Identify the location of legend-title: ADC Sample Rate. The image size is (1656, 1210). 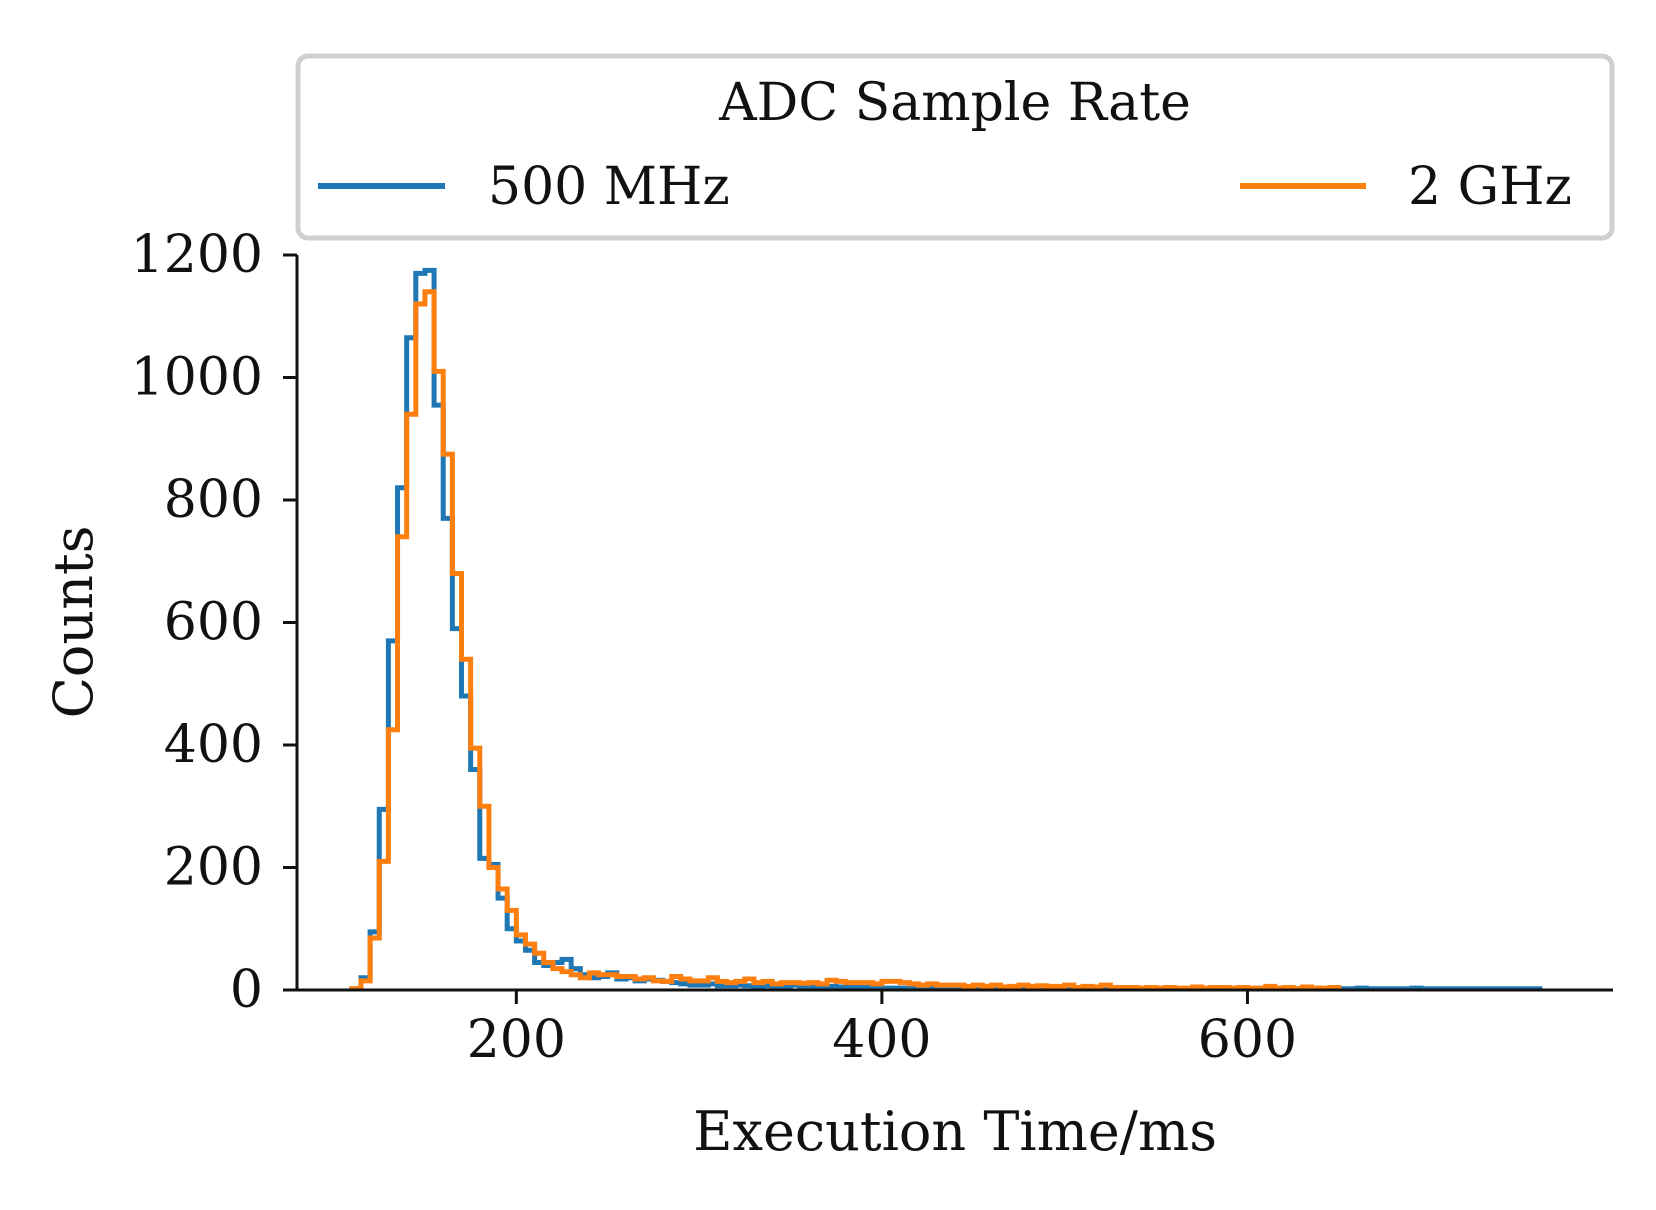
(954, 103).